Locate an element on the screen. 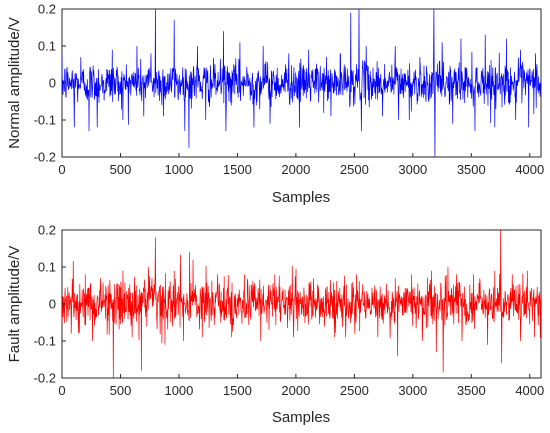 This screenshot has width=550, height=433. normal-y-axis-label: Normal amplitude/V is located at coordinates (14, 83).